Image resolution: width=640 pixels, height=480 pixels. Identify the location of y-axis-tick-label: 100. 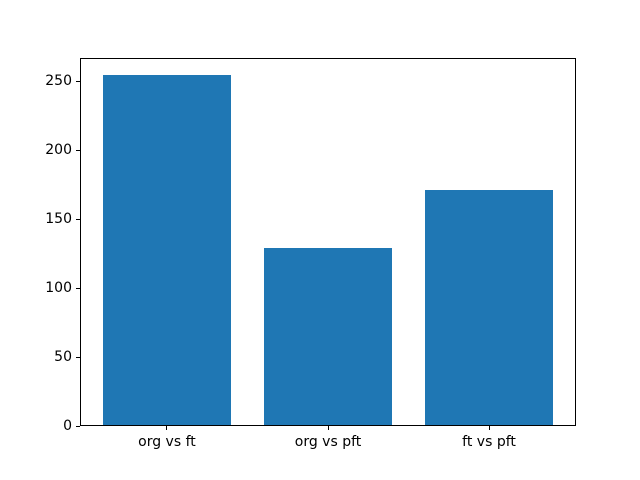
(58, 288).